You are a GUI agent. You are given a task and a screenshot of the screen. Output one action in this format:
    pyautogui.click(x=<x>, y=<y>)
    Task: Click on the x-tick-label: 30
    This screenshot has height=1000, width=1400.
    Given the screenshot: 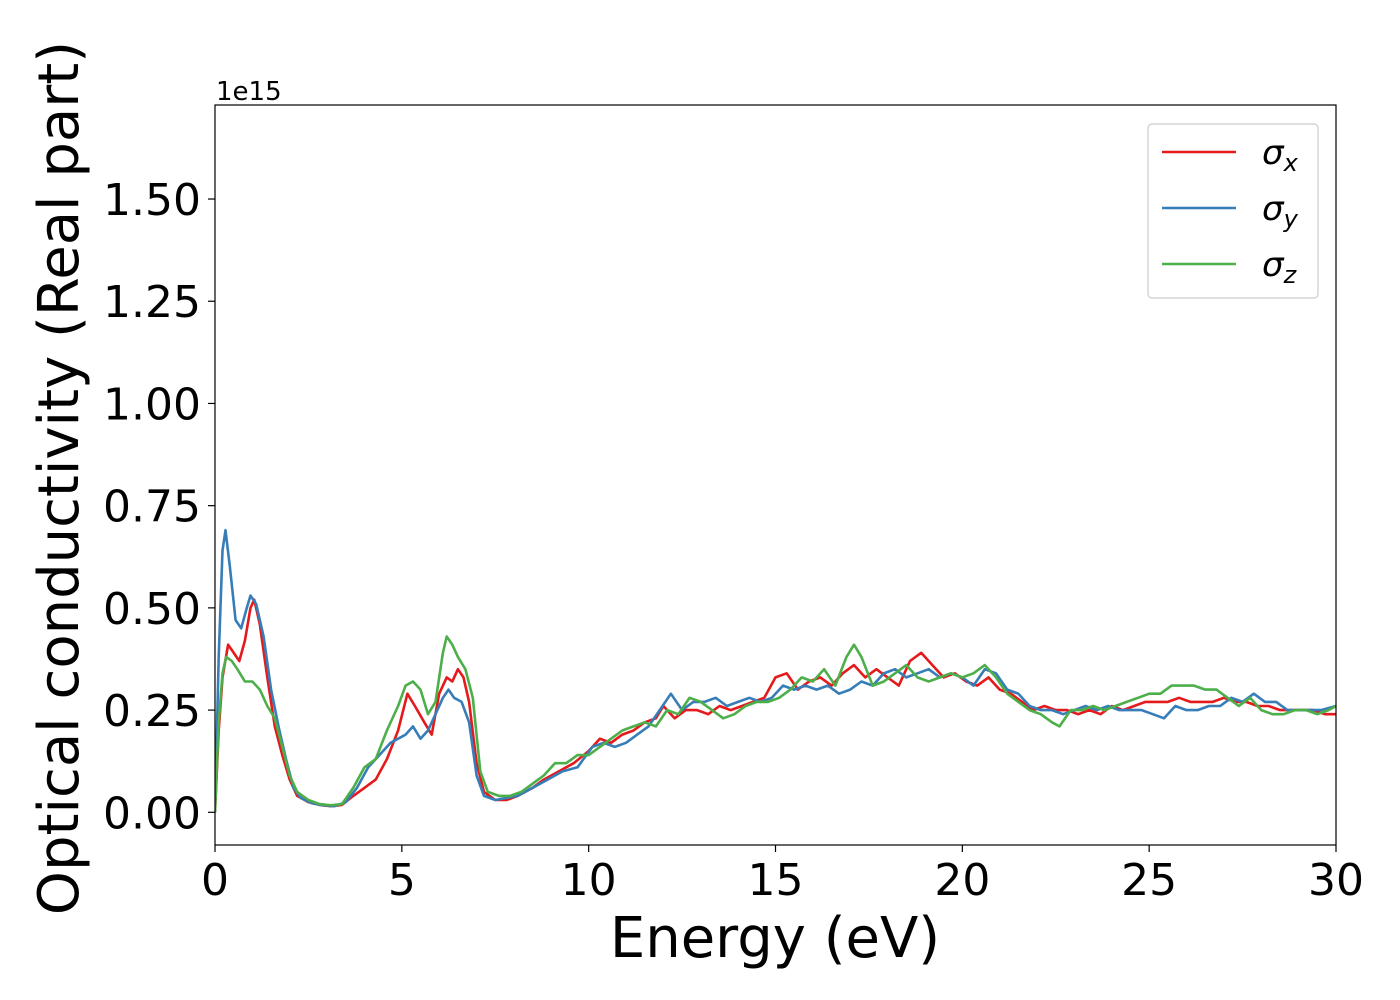 What is the action you would take?
    pyautogui.click(x=1336, y=880)
    